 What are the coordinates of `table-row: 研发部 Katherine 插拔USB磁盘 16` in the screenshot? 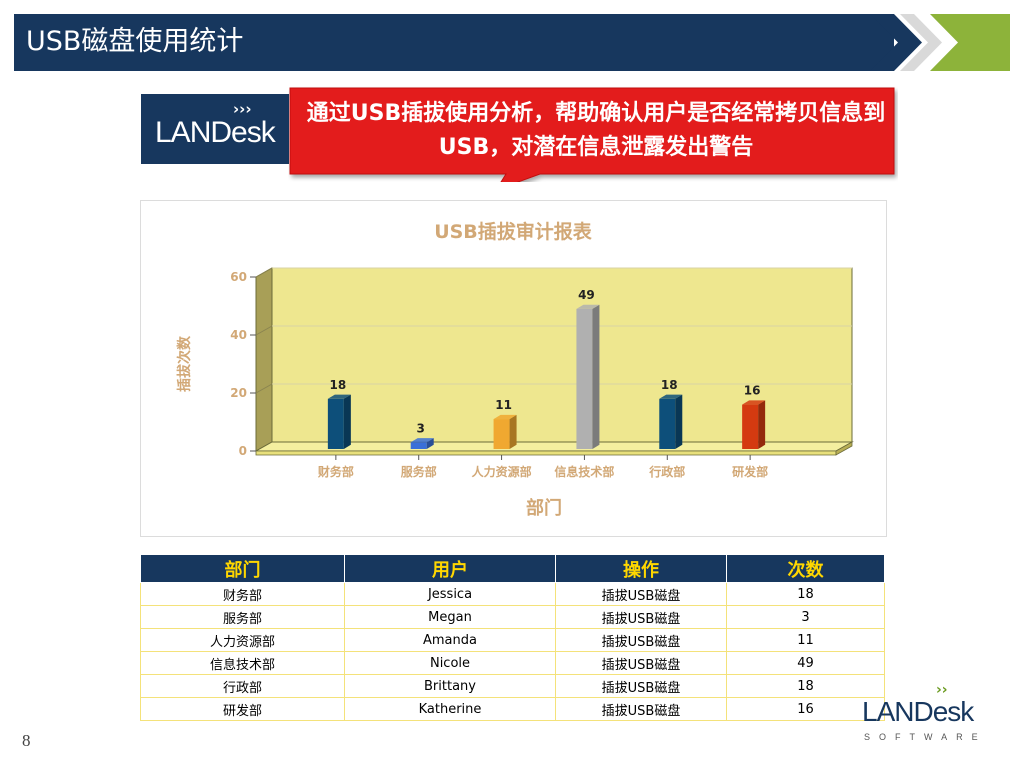 It's located at (512, 709).